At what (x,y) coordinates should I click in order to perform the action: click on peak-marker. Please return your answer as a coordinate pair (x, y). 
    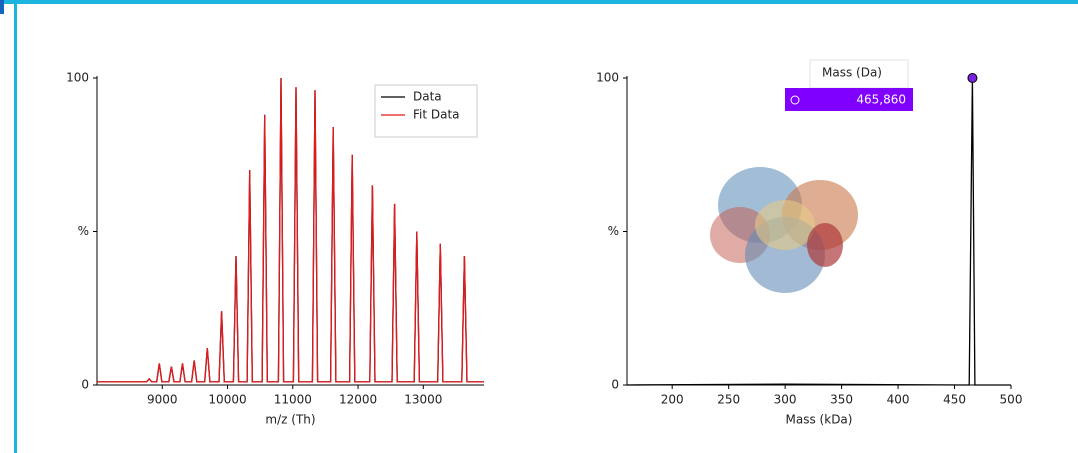
    Looking at the image, I should click on (972, 78).